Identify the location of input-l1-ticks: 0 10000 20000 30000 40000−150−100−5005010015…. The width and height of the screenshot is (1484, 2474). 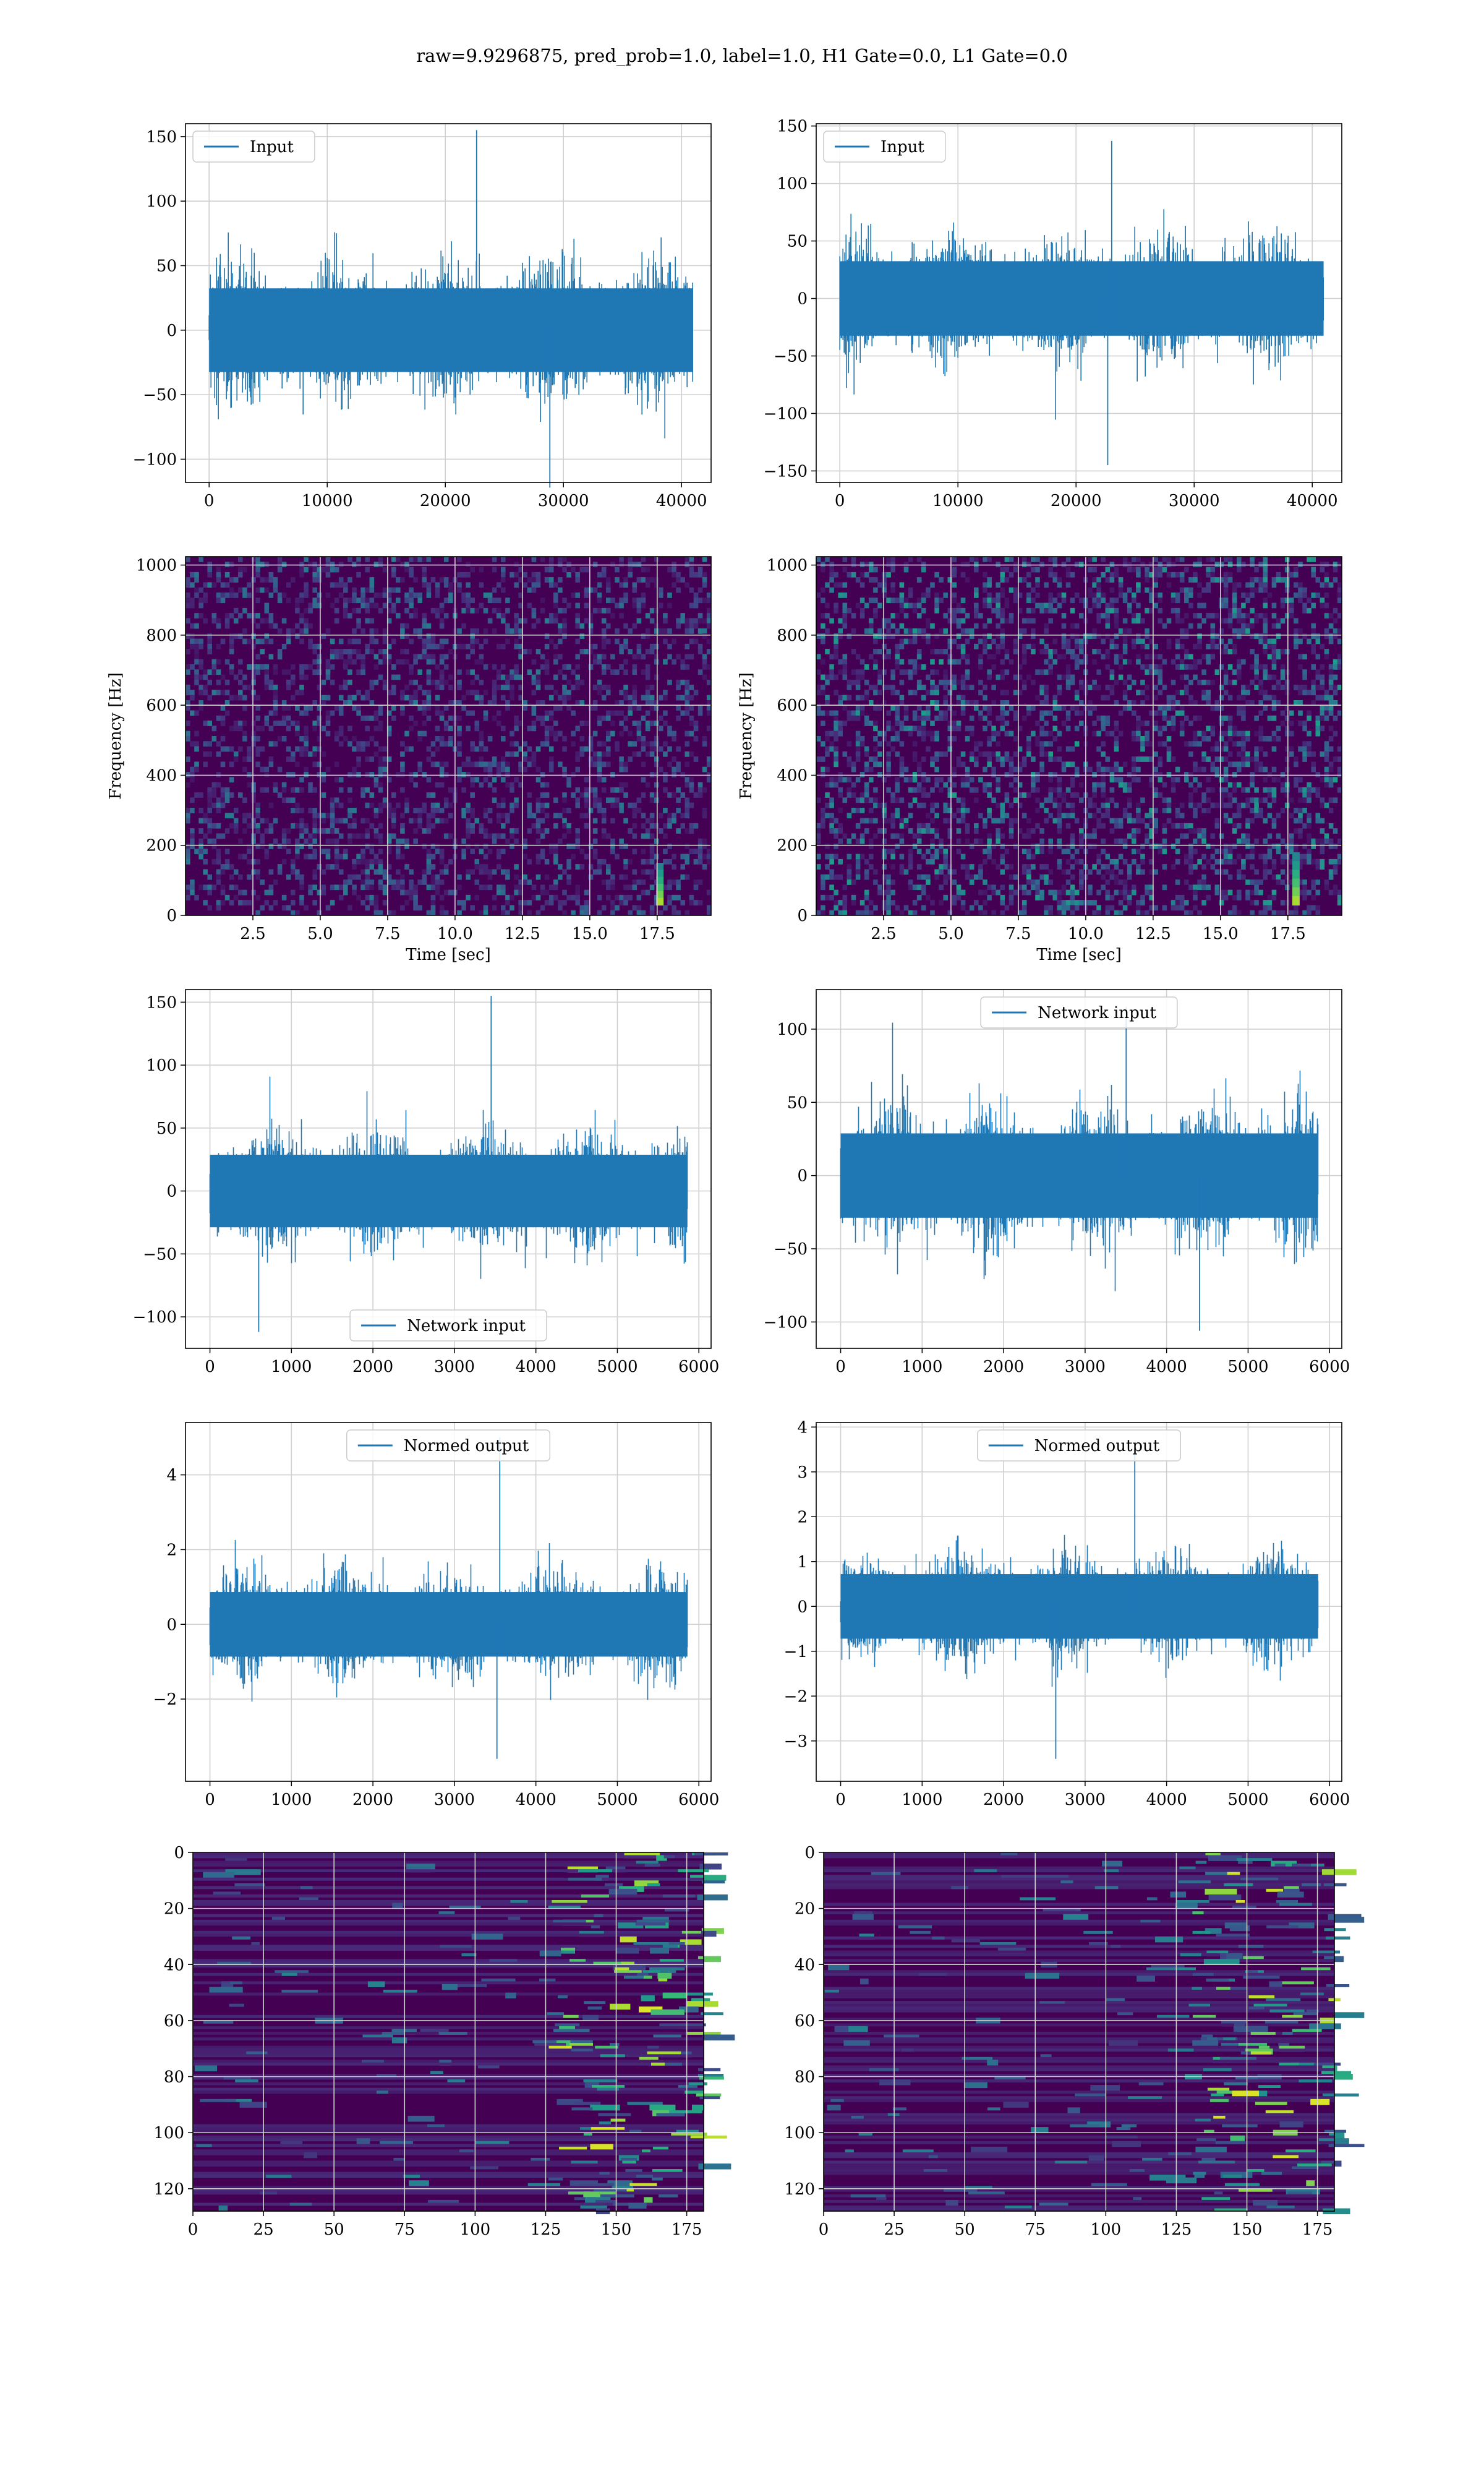
(1051, 314).